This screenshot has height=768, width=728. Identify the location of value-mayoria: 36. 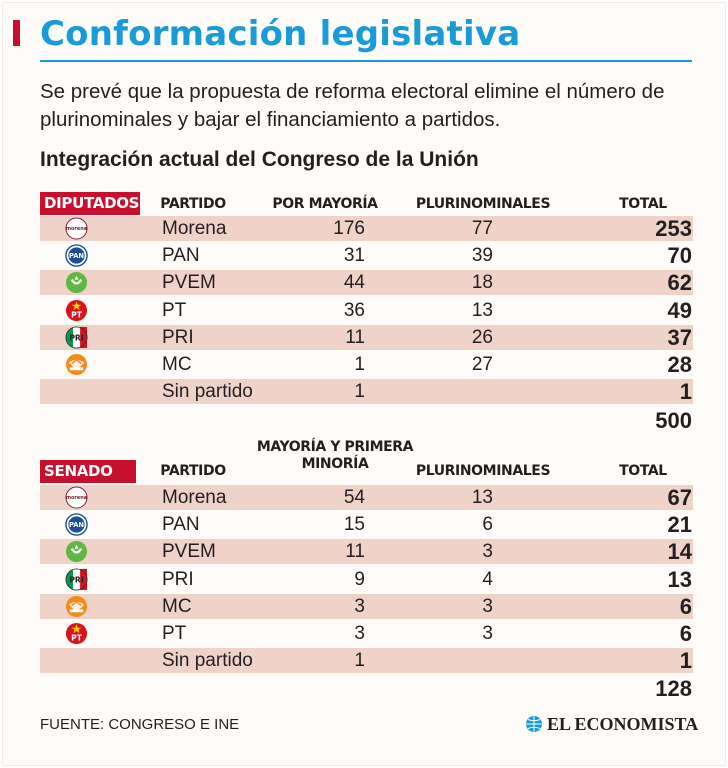
(354, 310).